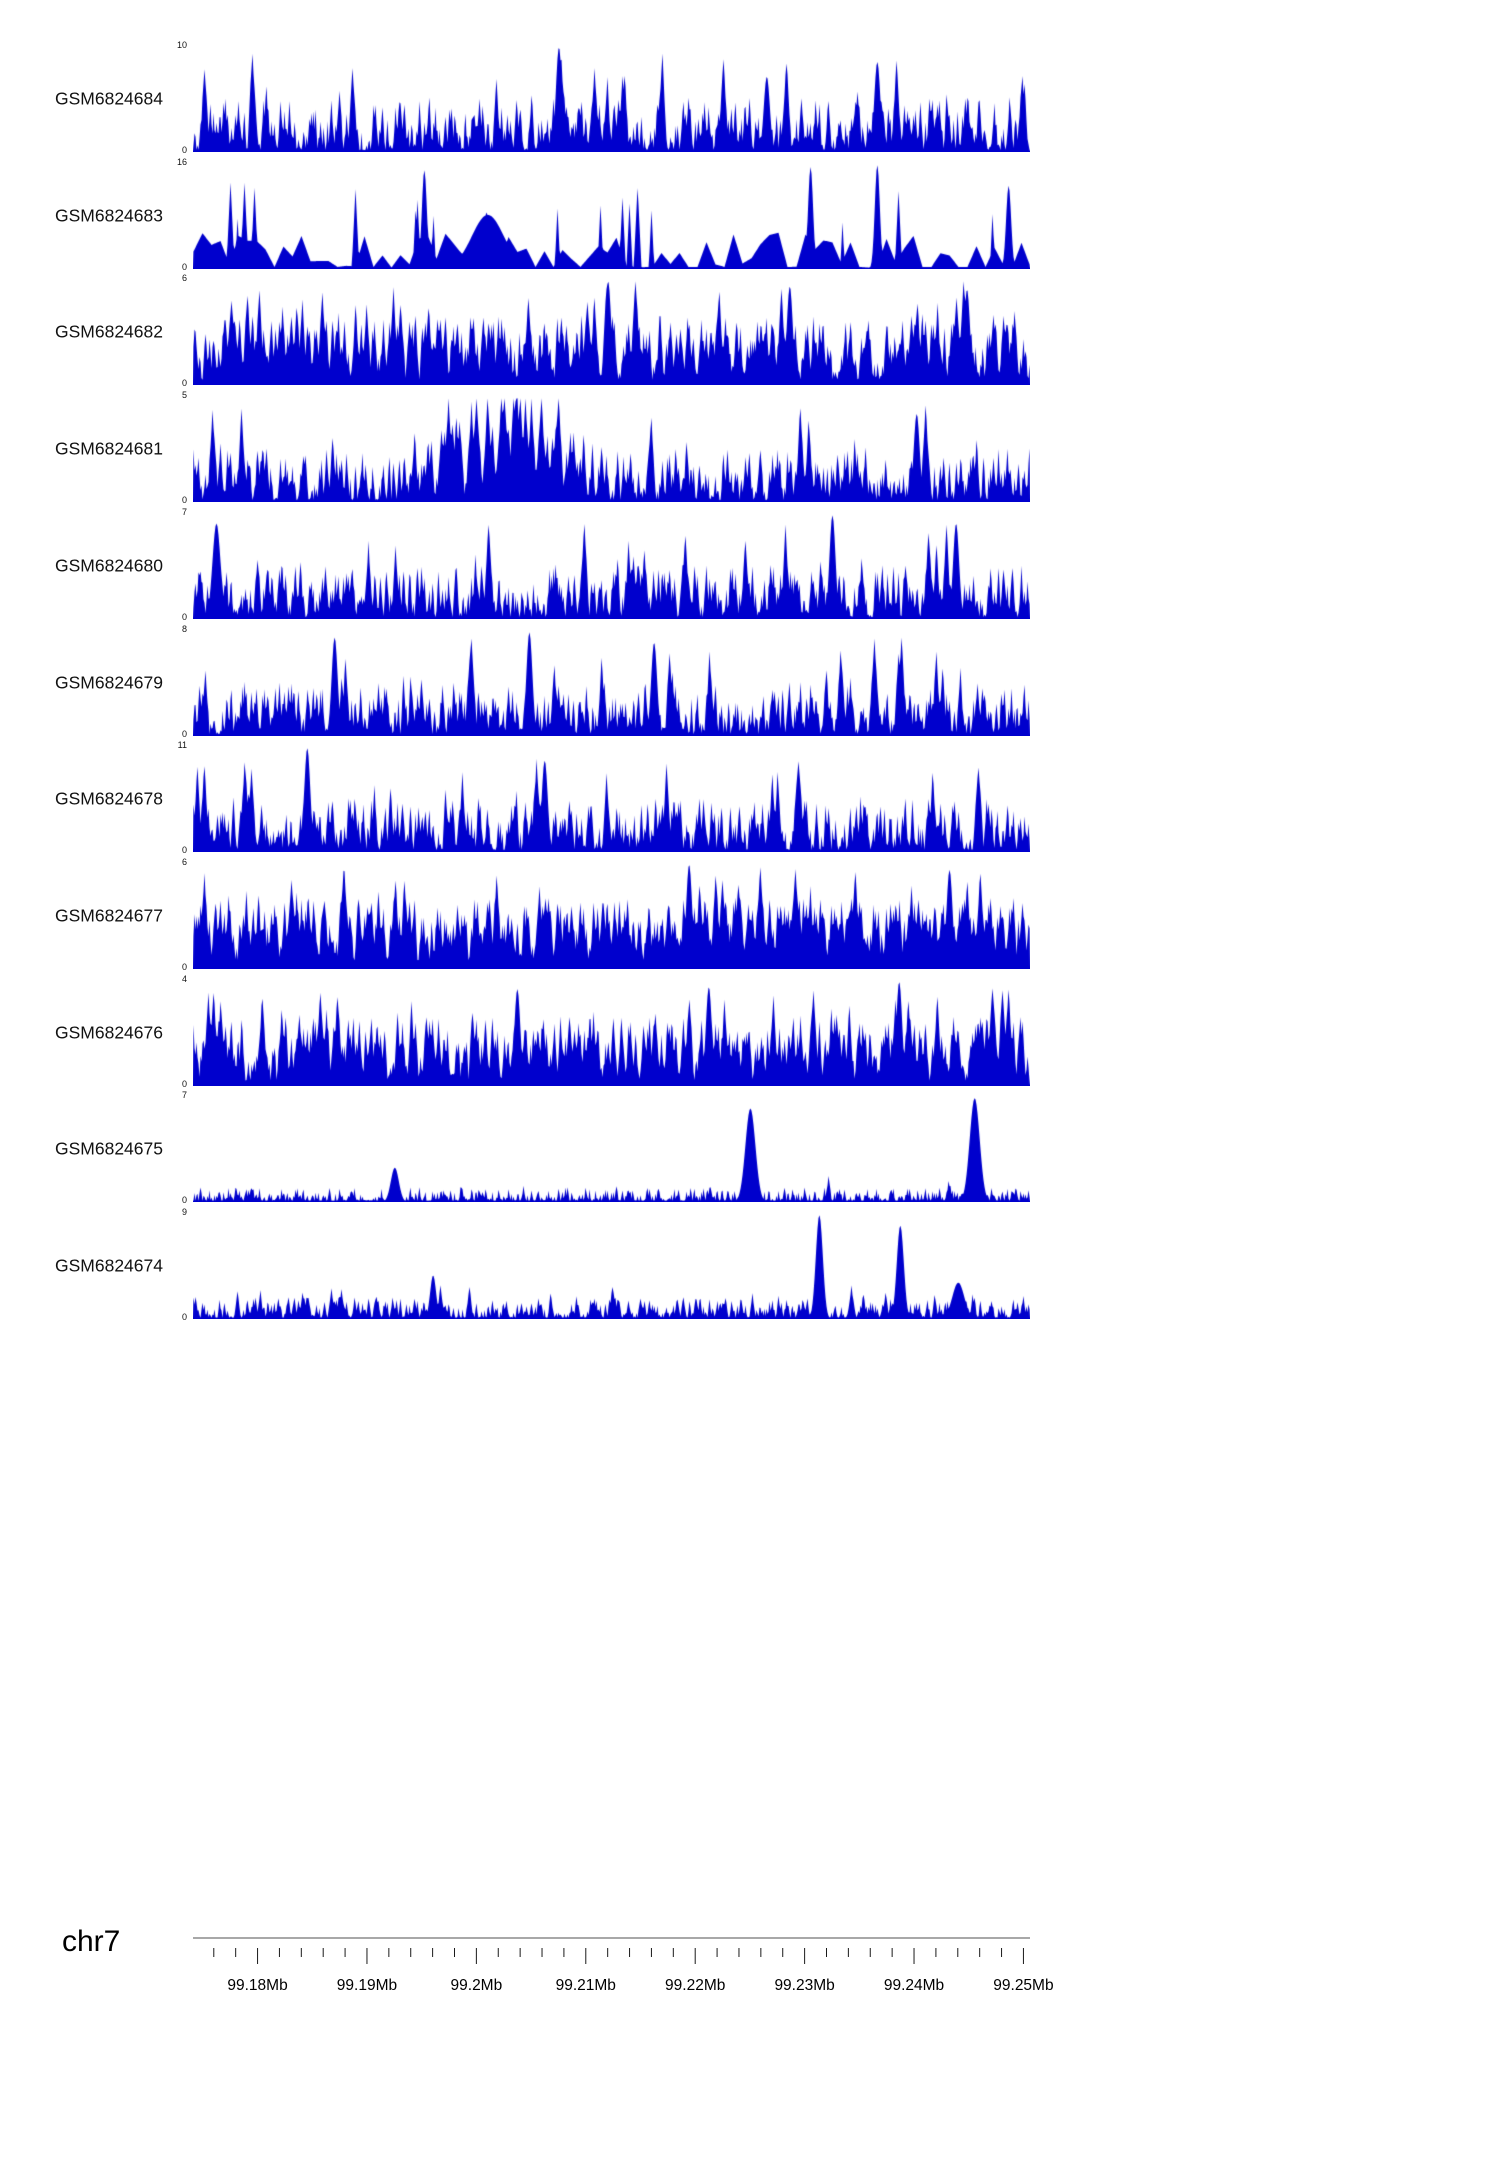  I want to click on track-label: GSM6824684, so click(109, 98).